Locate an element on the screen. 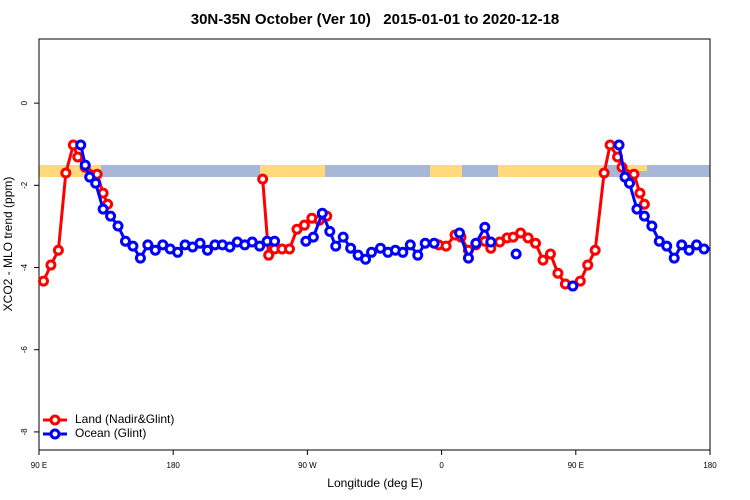  x-tick-label: 90 W is located at coordinates (307, 465).